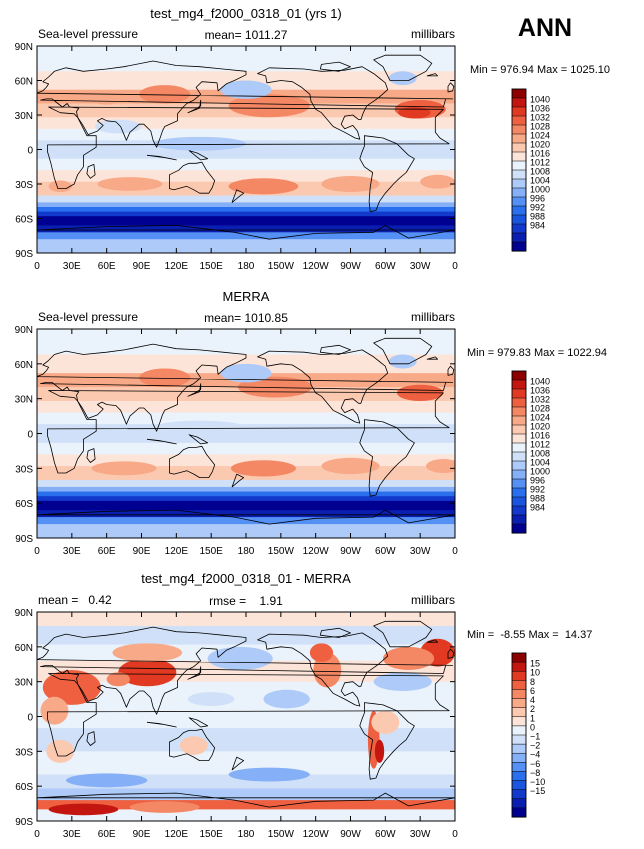  What do you see at coordinates (75, 600) in the screenshot?
I see `mean-label: mean = 0.42` at bounding box center [75, 600].